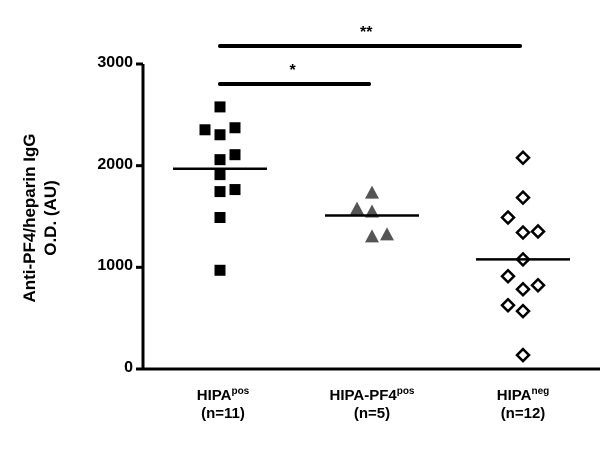  What do you see at coordinates (292, 70) in the screenshot?
I see `significance-label: *` at bounding box center [292, 70].